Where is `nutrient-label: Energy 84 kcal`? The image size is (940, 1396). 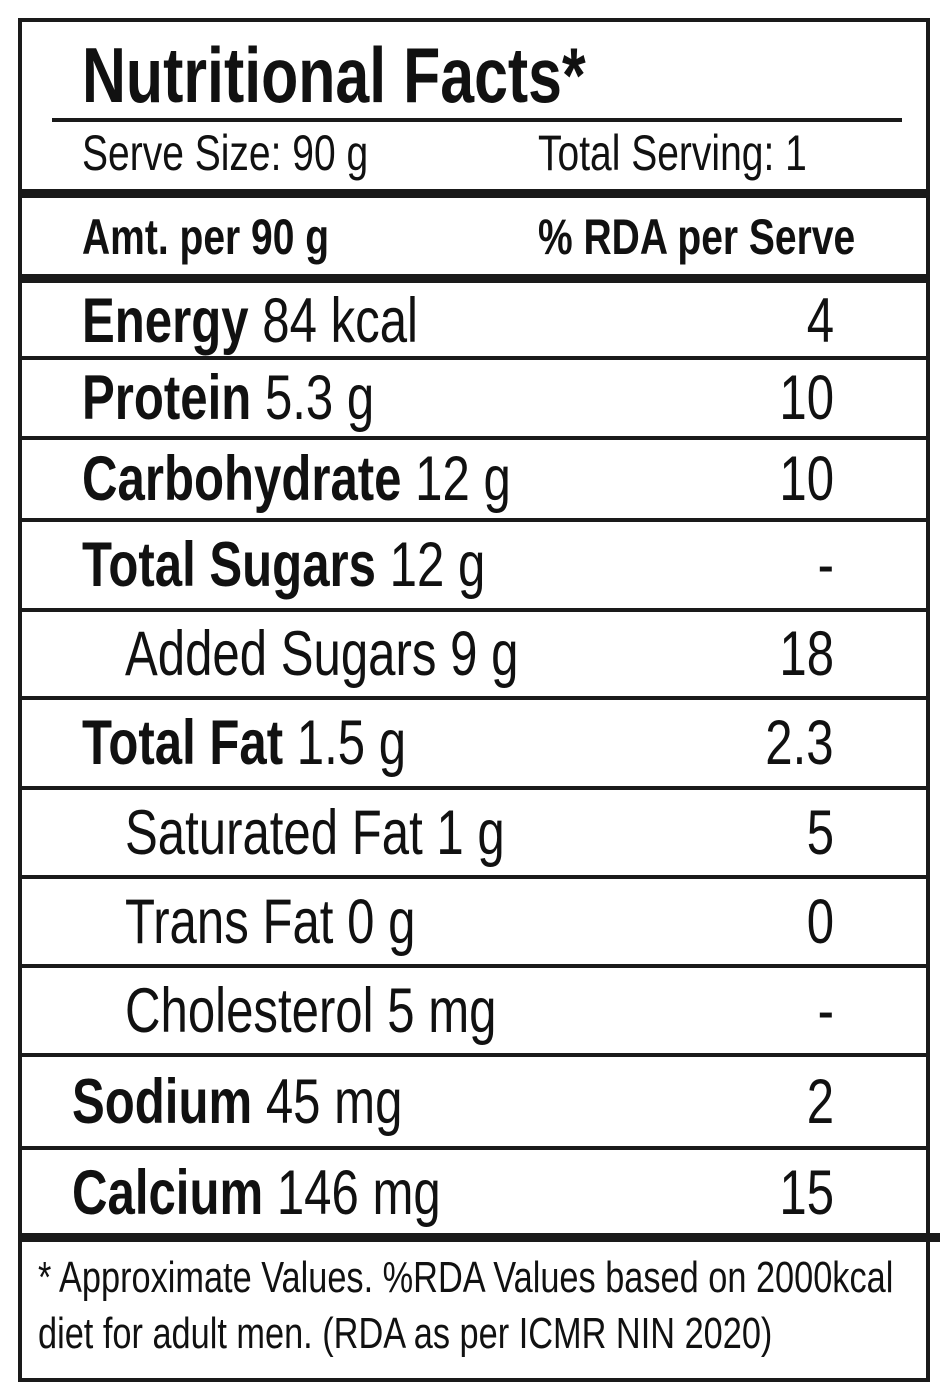 nutrient-label: Energy 84 kcal is located at coordinates (297, 321).